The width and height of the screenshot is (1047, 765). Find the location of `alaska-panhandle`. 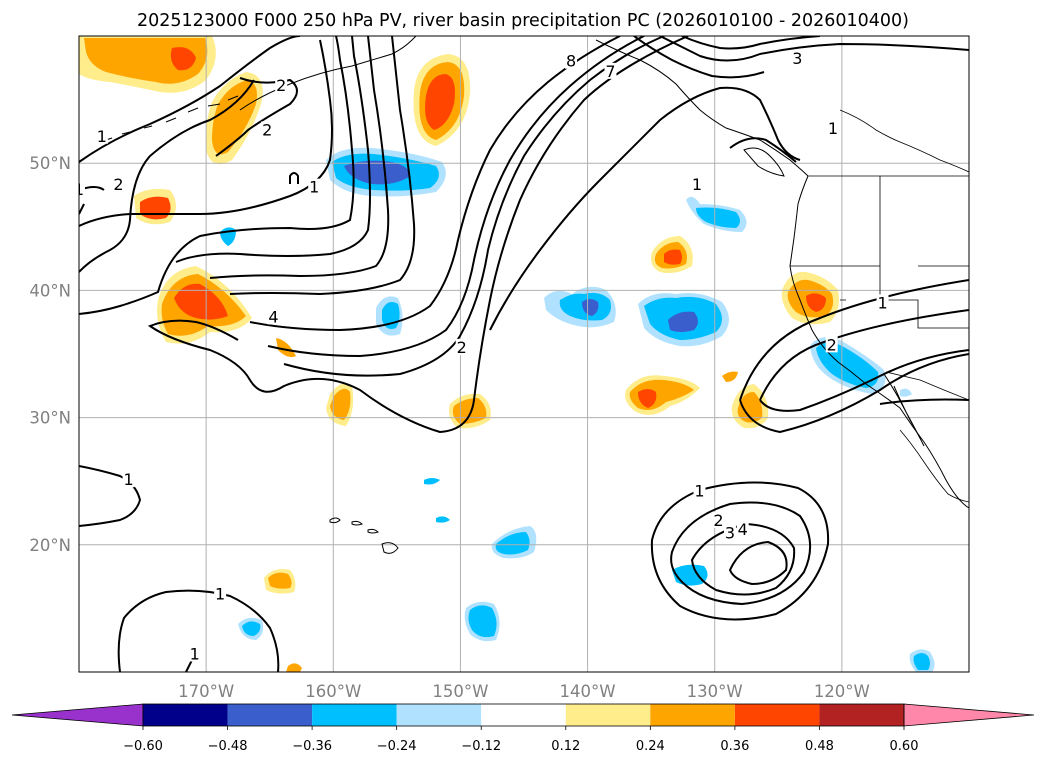

alaska-panhandle is located at coordinates (702, 108).